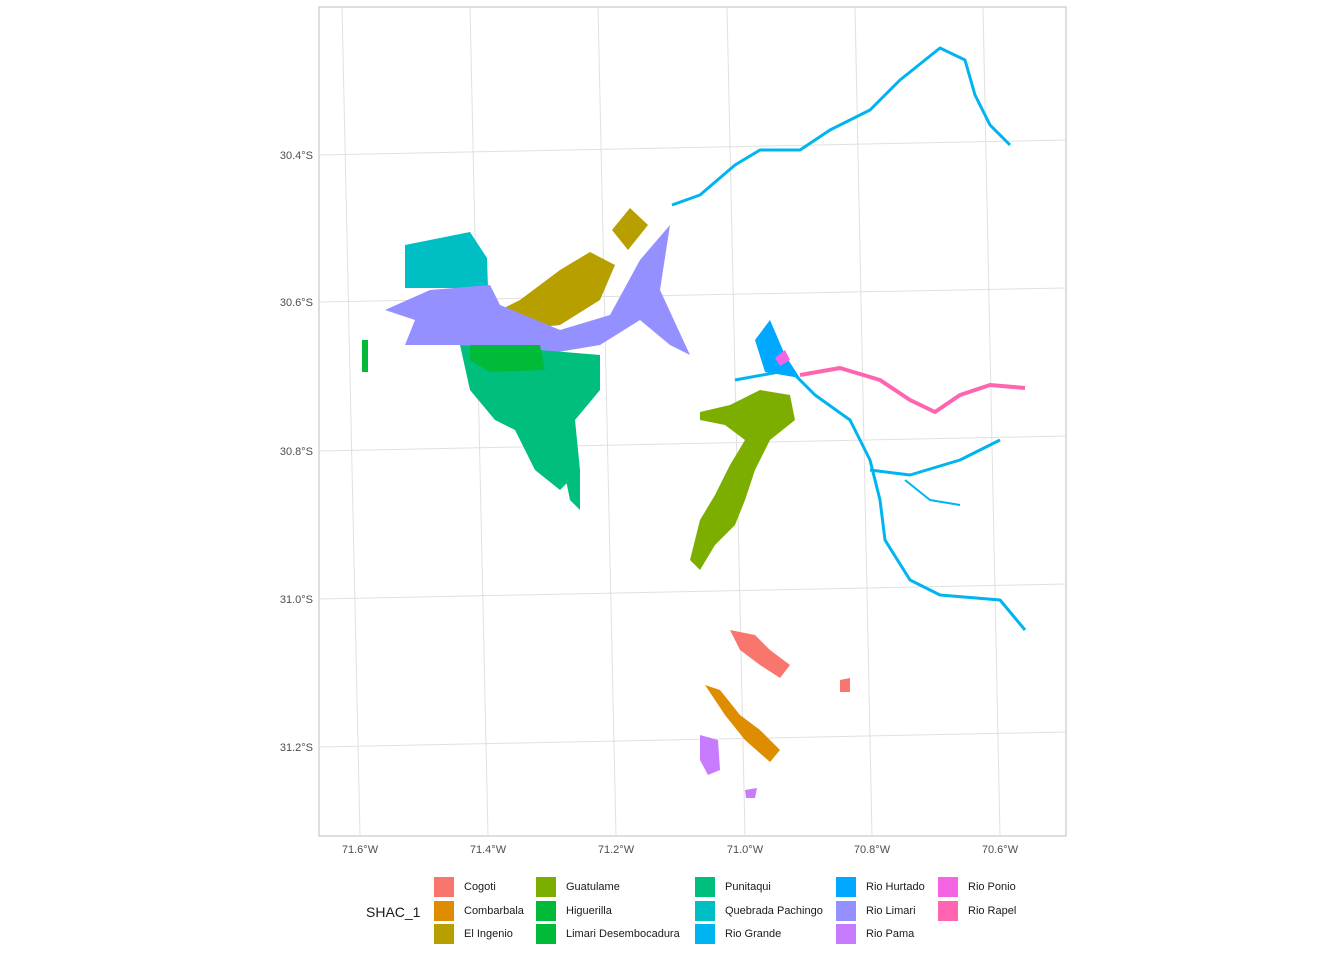 This screenshot has height=960, width=1344. Describe the element at coordinates (365, 356) in the screenshot. I see `higuerilla-region` at that location.